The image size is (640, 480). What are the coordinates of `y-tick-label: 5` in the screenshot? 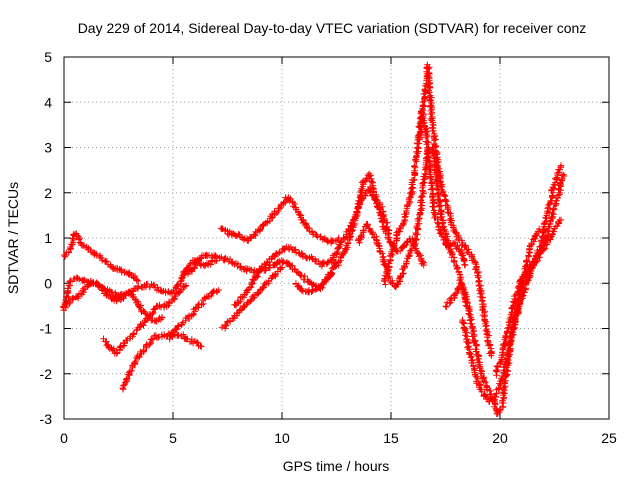 It's located at (48, 57).